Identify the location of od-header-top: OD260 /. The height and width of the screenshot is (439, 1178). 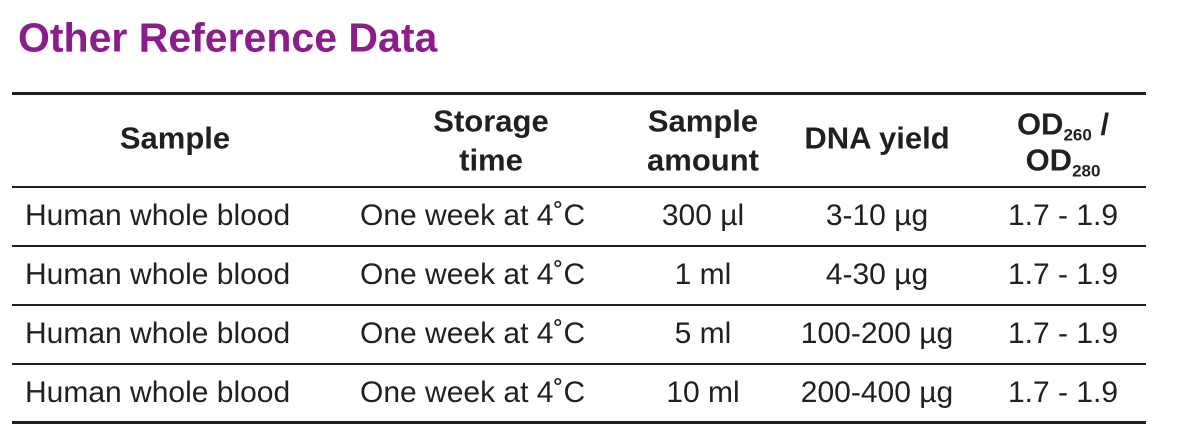
(1063, 125).